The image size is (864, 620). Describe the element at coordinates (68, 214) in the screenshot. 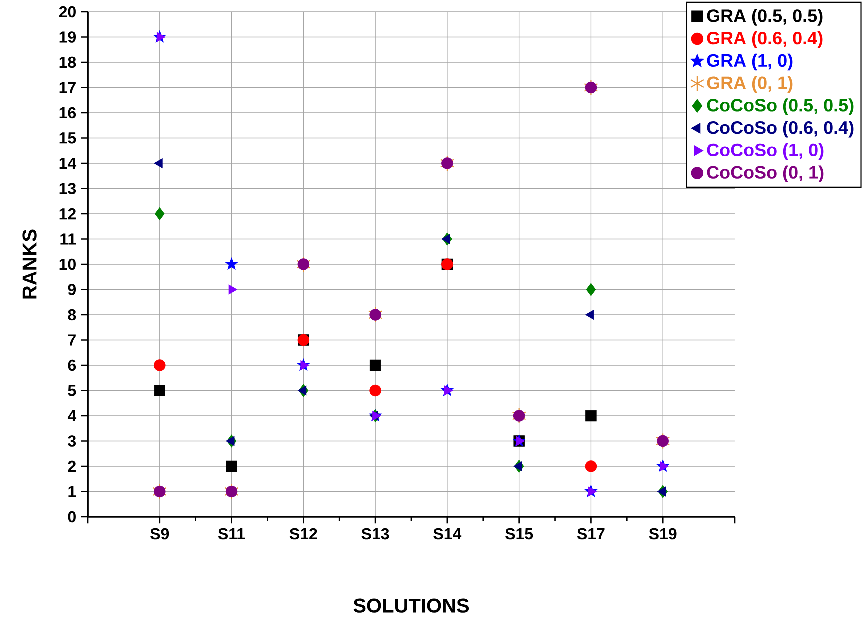

I see `y-tick-label: 12` at that location.